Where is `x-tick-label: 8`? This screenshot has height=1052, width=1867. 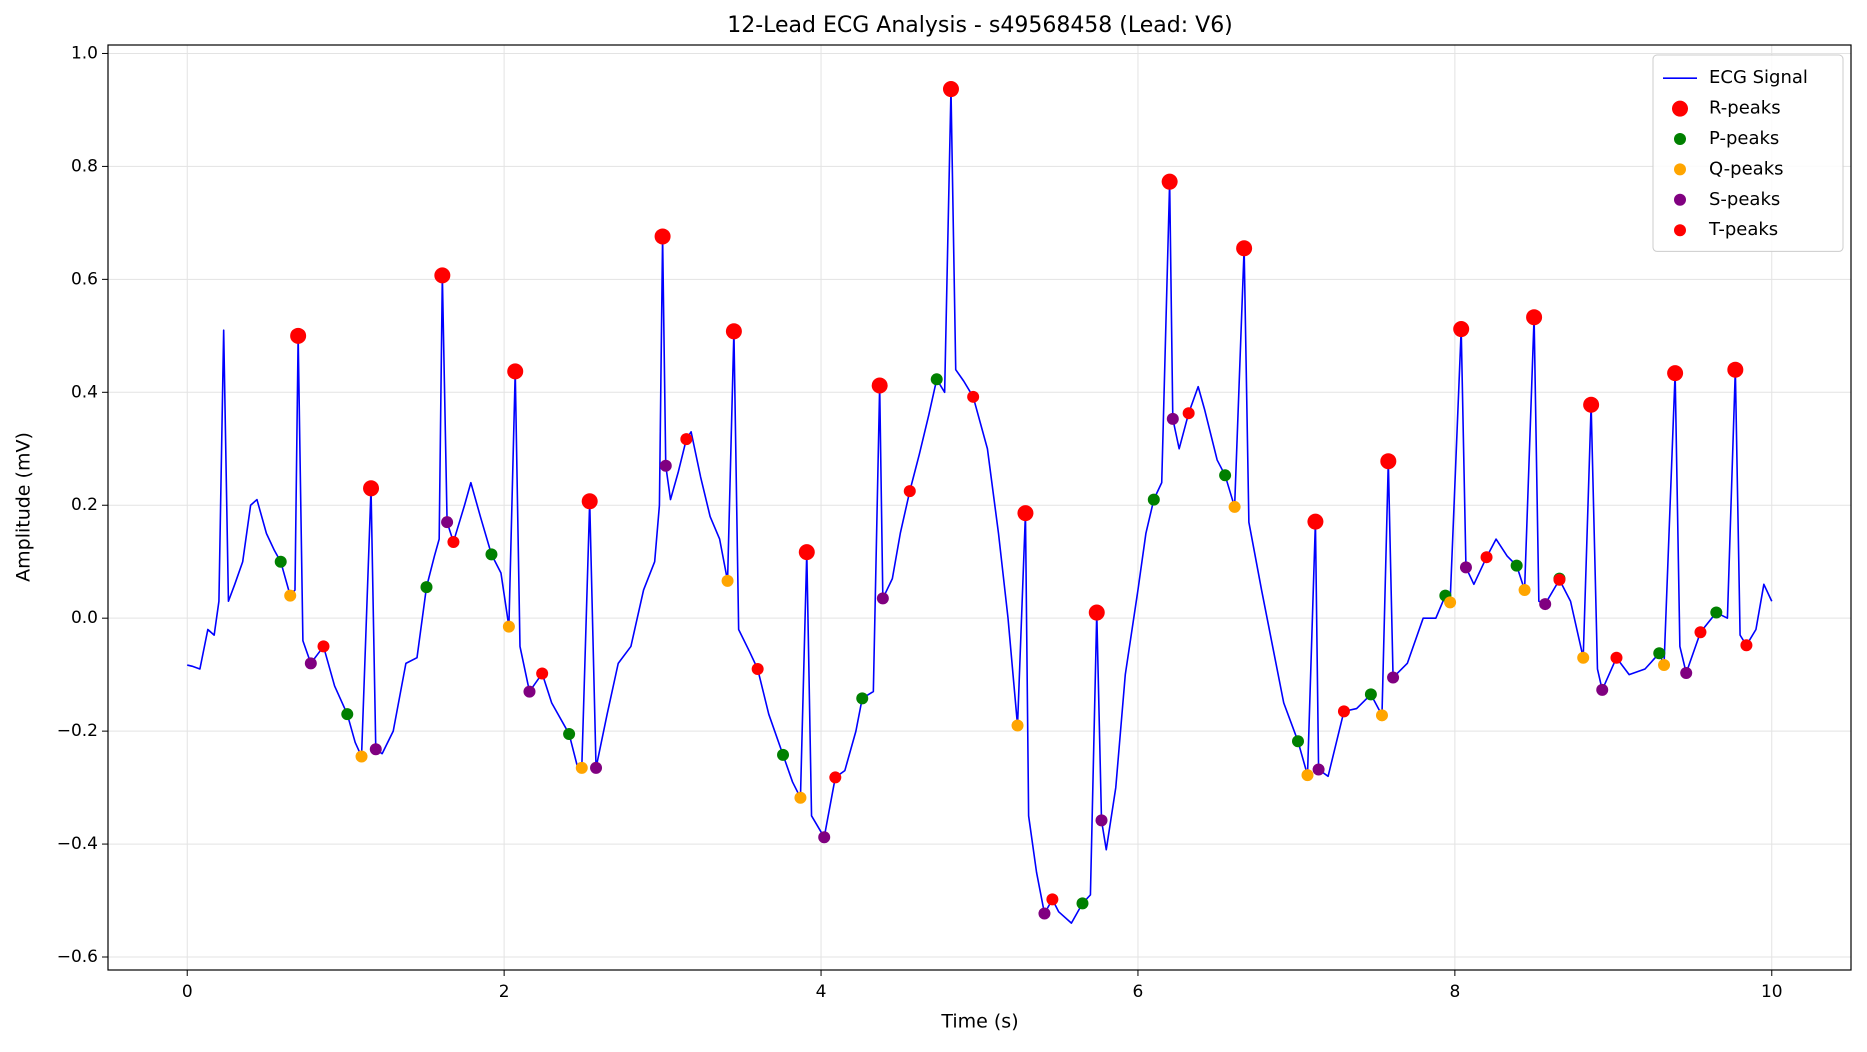
x-tick-label: 8 is located at coordinates (1454, 992).